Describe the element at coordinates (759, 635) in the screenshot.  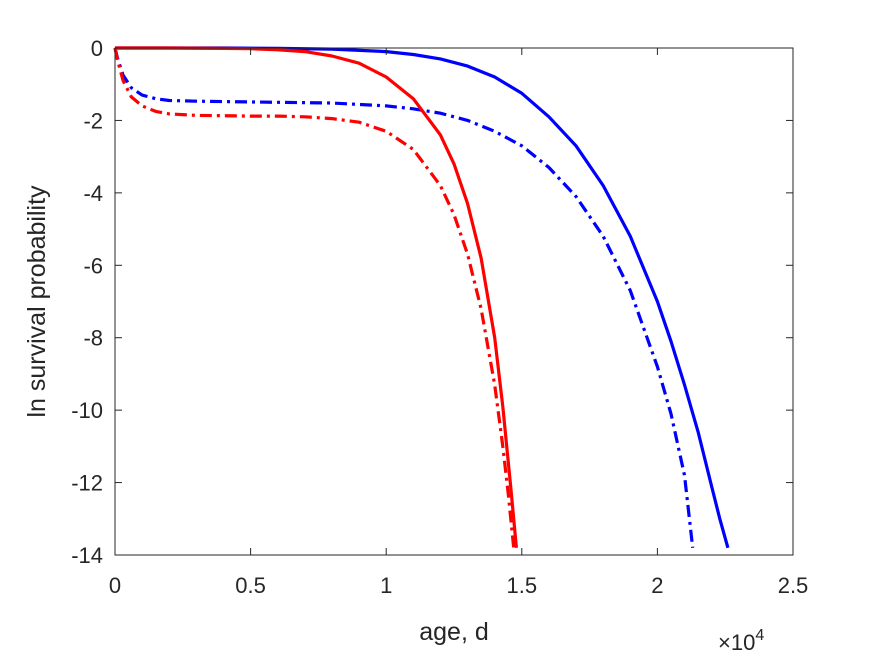
I see `x-axis-multiplier-exponent: 4` at that location.